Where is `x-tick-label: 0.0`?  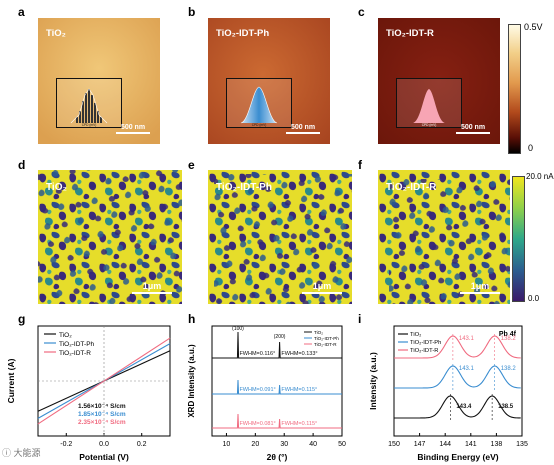 x-tick-label: 0.0 is located at coordinates (104, 444).